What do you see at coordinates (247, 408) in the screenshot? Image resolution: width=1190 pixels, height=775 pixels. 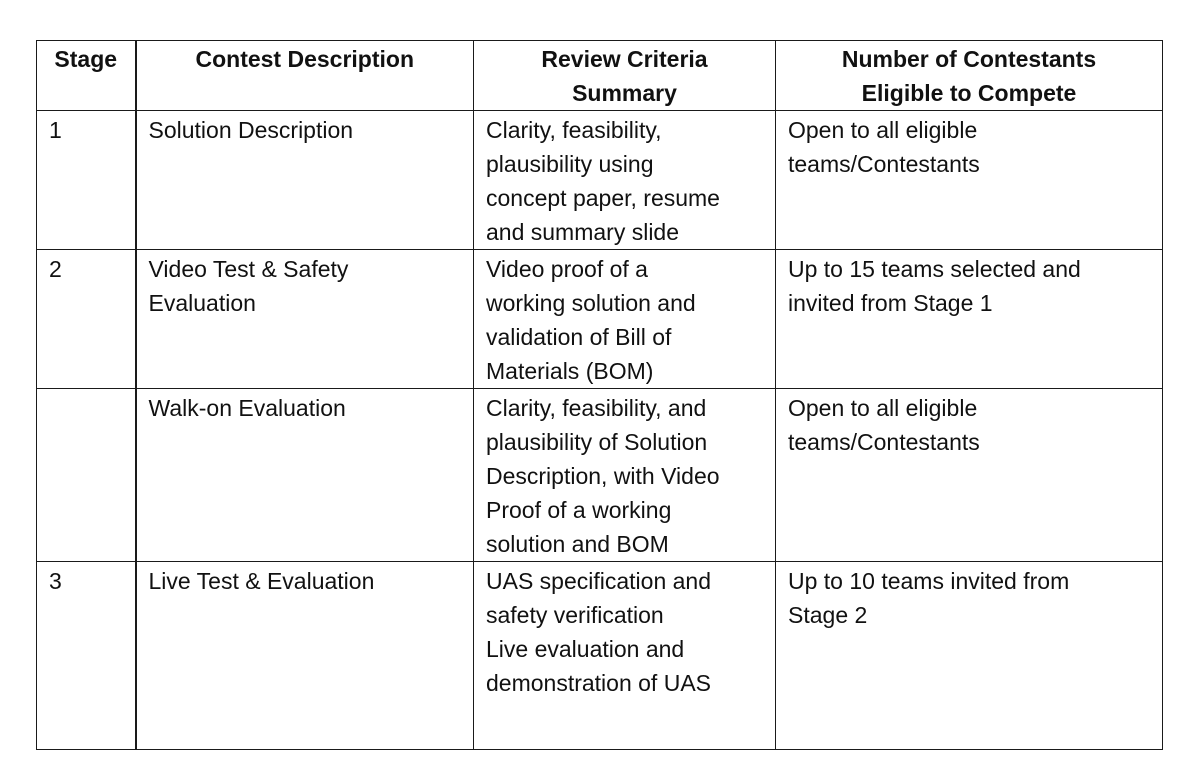 I see `description-line: Walk-on Evaluation` at bounding box center [247, 408].